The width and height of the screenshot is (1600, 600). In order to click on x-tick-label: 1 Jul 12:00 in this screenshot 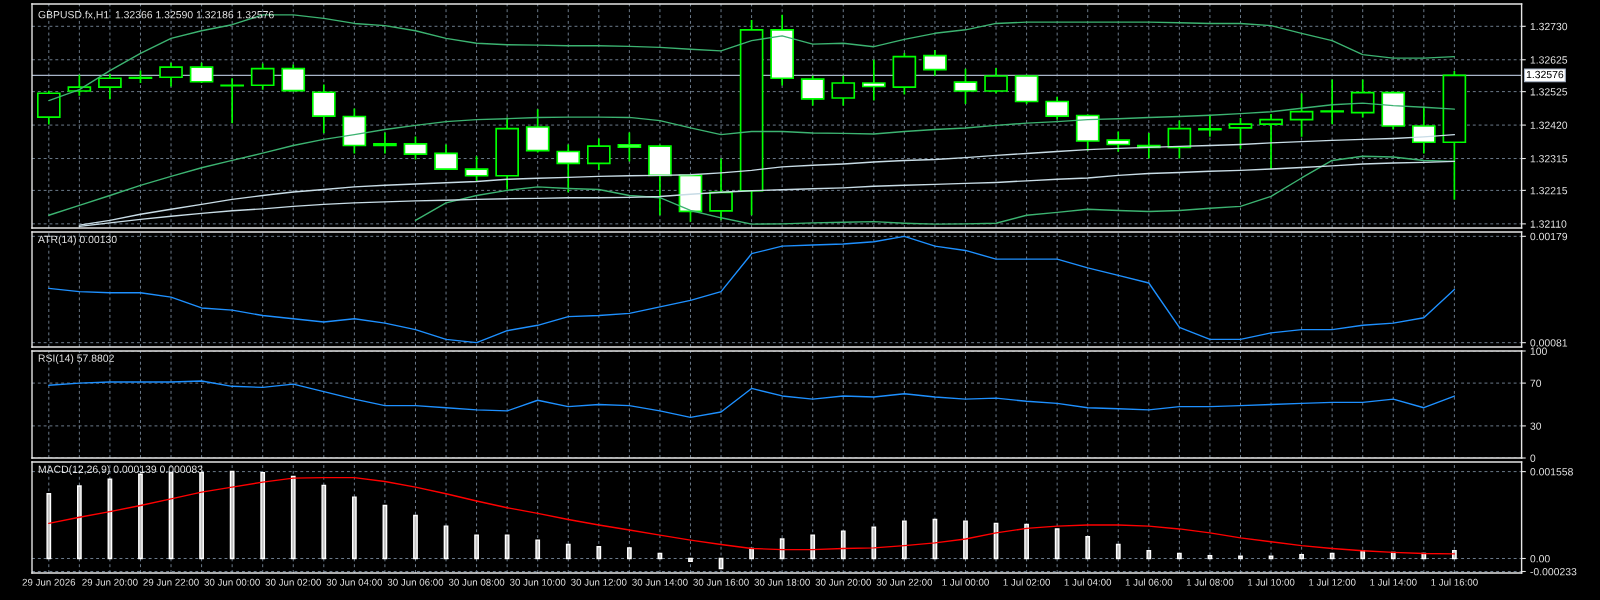, I will do `click(1332, 582)`.